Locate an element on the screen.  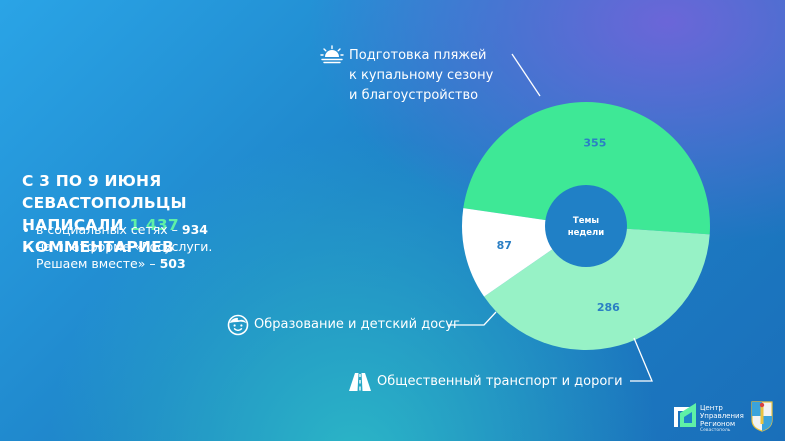
chart-value-labels: 355 286 87 is located at coordinates (559, 224).